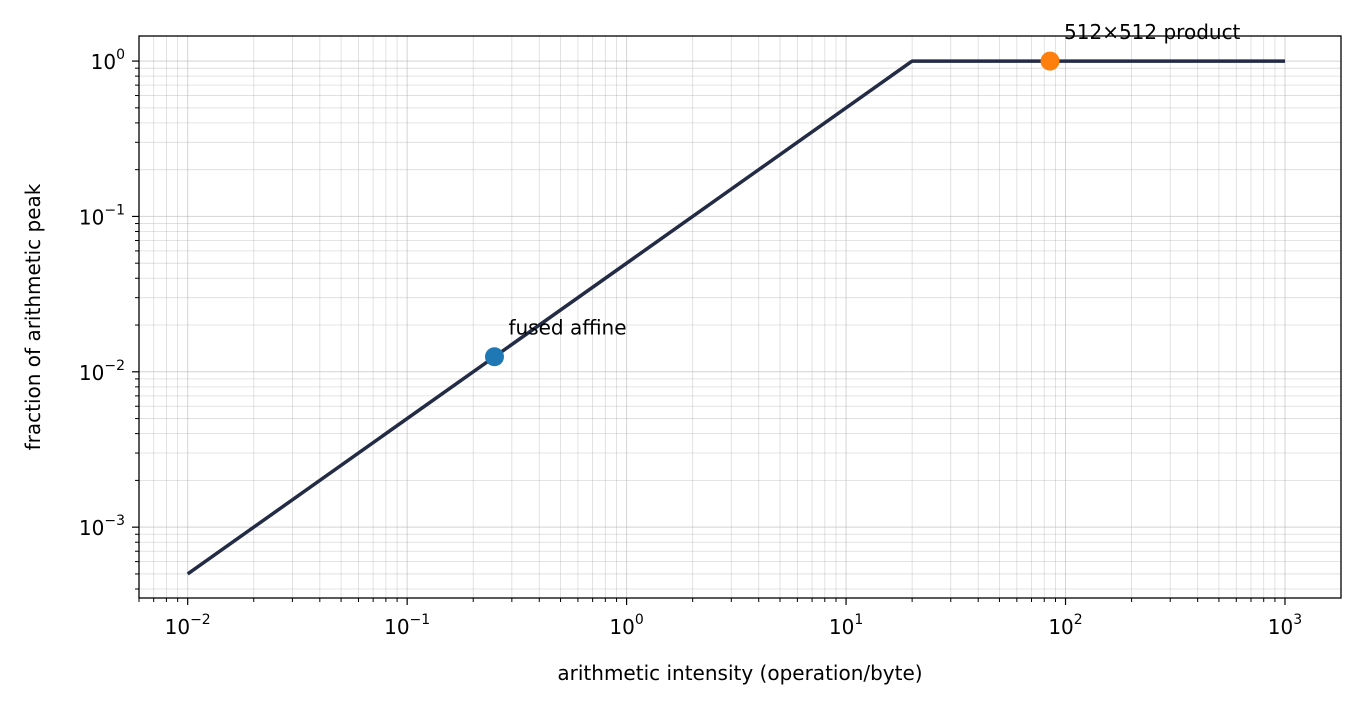  What do you see at coordinates (567, 328) in the screenshot?
I see `point-annotation: fused affine` at bounding box center [567, 328].